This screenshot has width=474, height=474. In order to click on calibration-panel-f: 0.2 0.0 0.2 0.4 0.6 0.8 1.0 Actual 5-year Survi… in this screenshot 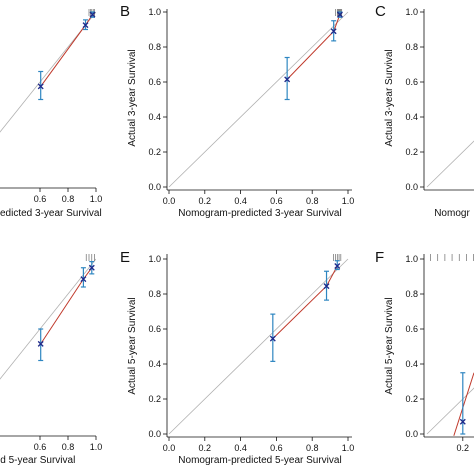, I will do `click(424, 351)`.